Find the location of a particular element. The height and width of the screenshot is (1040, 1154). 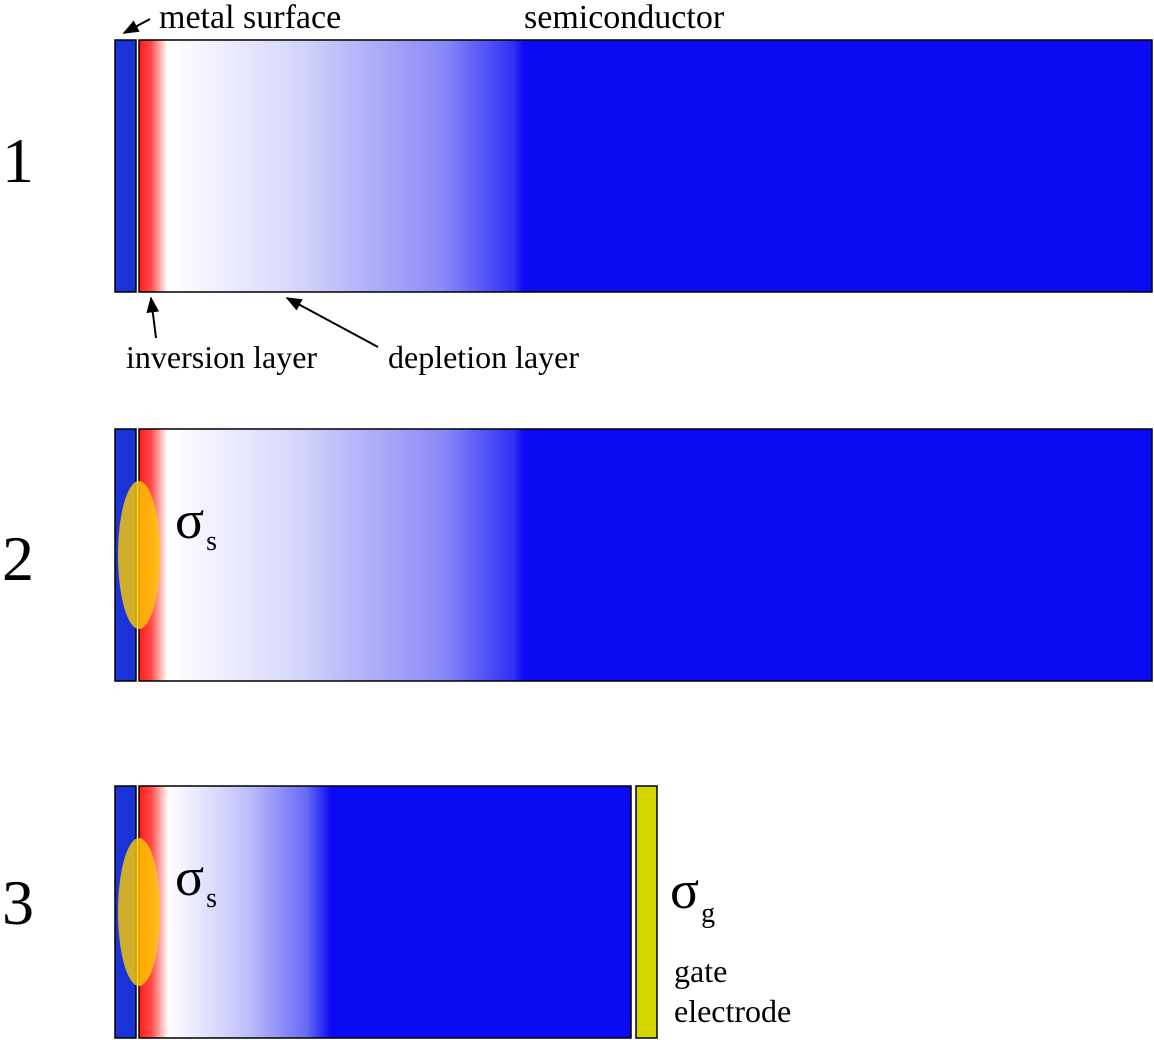

inversion-layer-arrow is located at coordinates (153, 317).